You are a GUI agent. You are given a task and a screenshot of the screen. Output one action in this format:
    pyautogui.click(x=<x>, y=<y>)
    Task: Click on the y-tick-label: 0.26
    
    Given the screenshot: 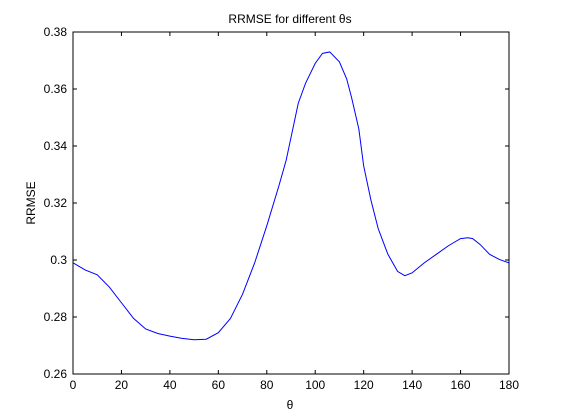 What is the action you would take?
    pyautogui.click(x=56, y=374)
    